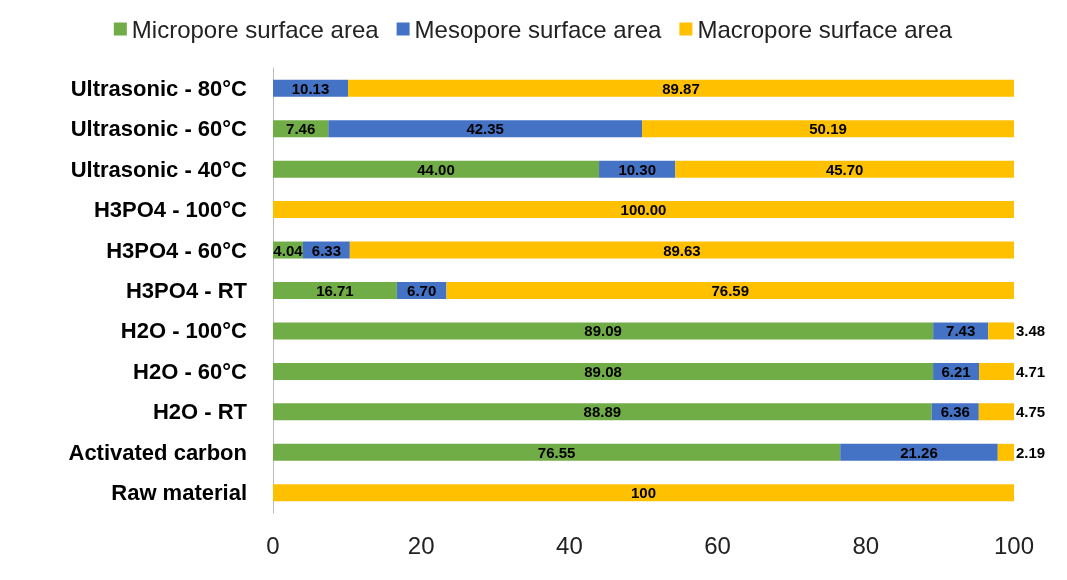  What do you see at coordinates (956, 371) in the screenshot?
I see `data-label: 6.21` at bounding box center [956, 371].